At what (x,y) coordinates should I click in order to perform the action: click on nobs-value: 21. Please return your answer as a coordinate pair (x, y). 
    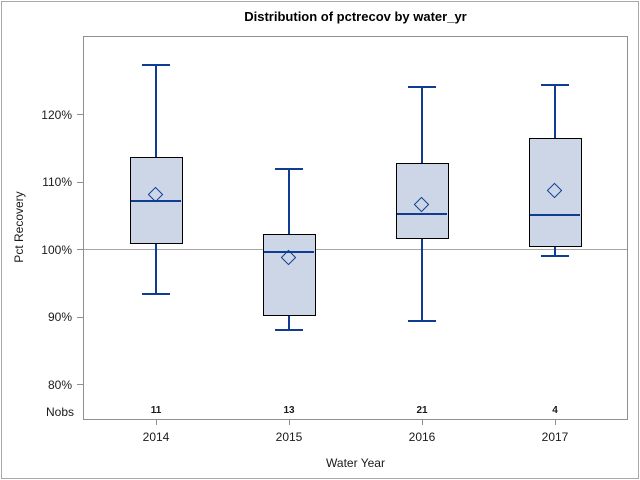
    Looking at the image, I should click on (422, 410).